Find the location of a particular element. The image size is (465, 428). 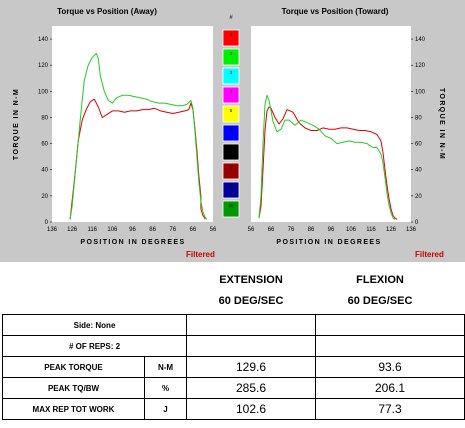

series-line-green-toward is located at coordinates (327, 157).